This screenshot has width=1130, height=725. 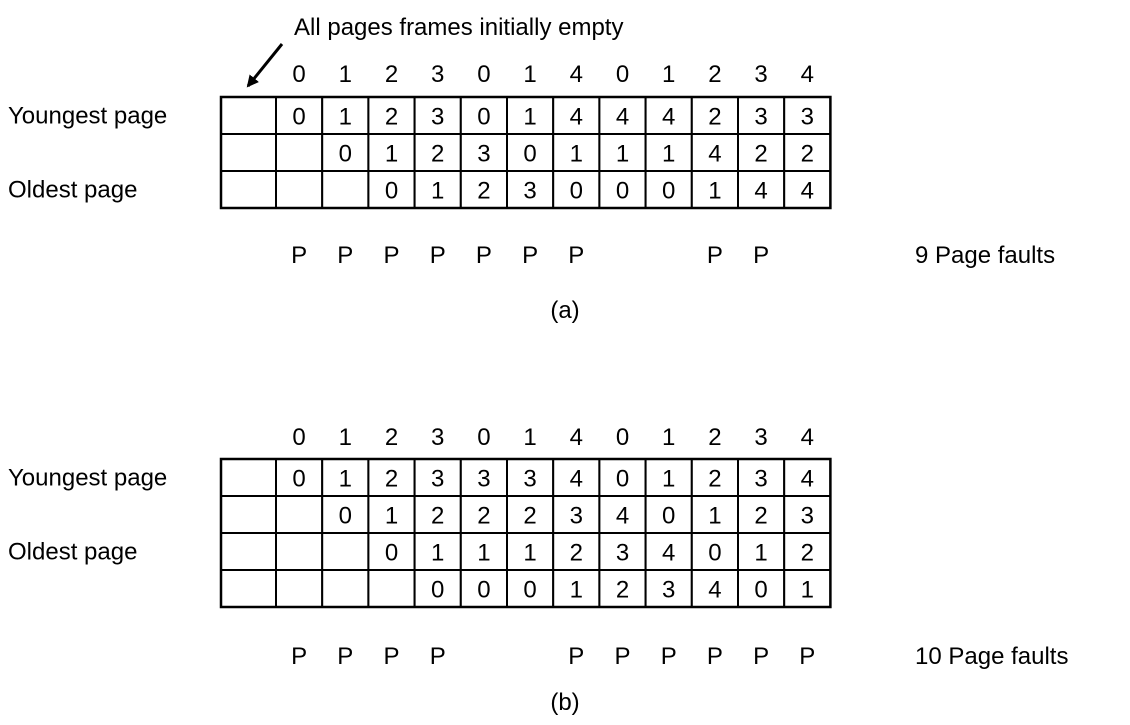 I want to click on page-fault-marker-b-2: P, so click(x=391, y=656).